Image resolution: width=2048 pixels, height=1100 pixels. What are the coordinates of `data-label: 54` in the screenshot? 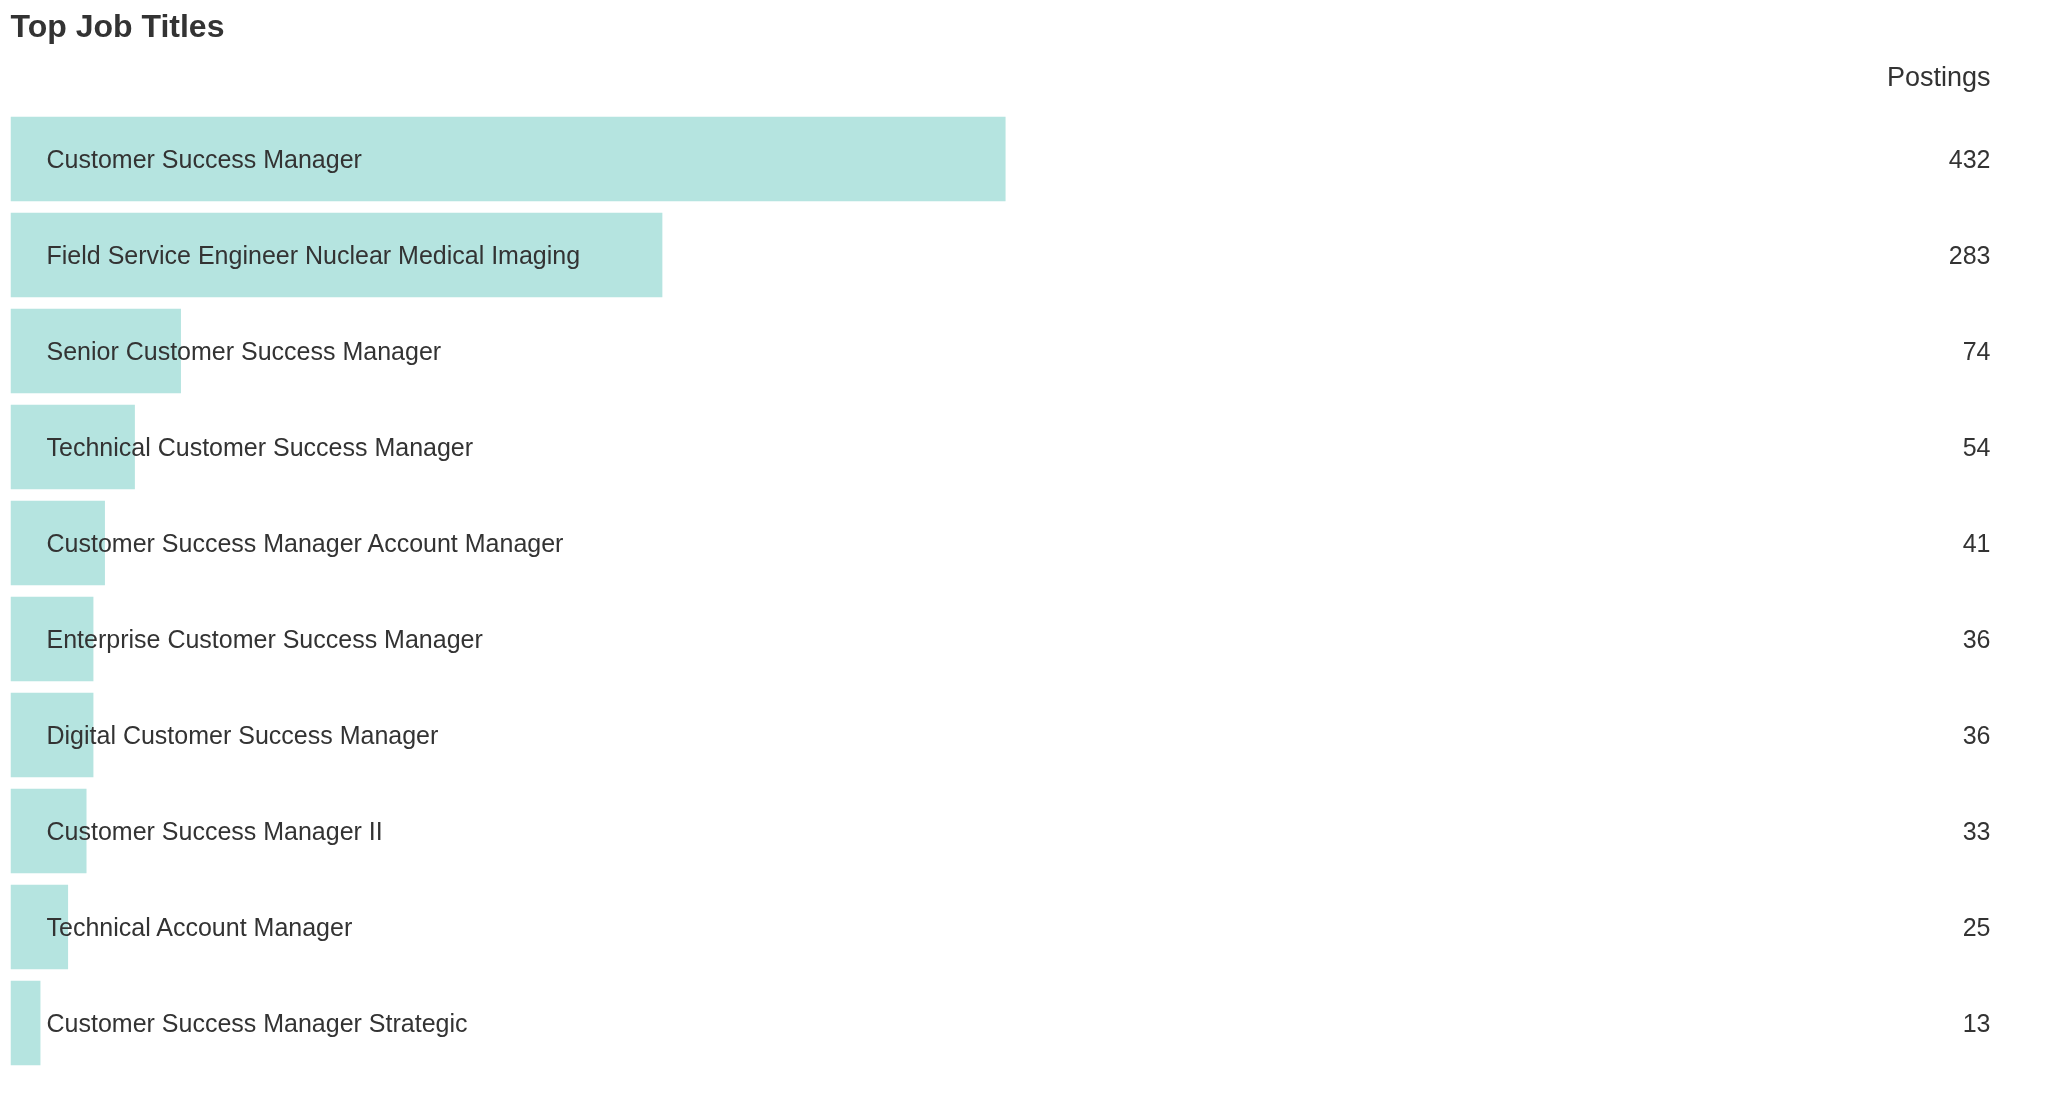 It's located at (1976, 446).